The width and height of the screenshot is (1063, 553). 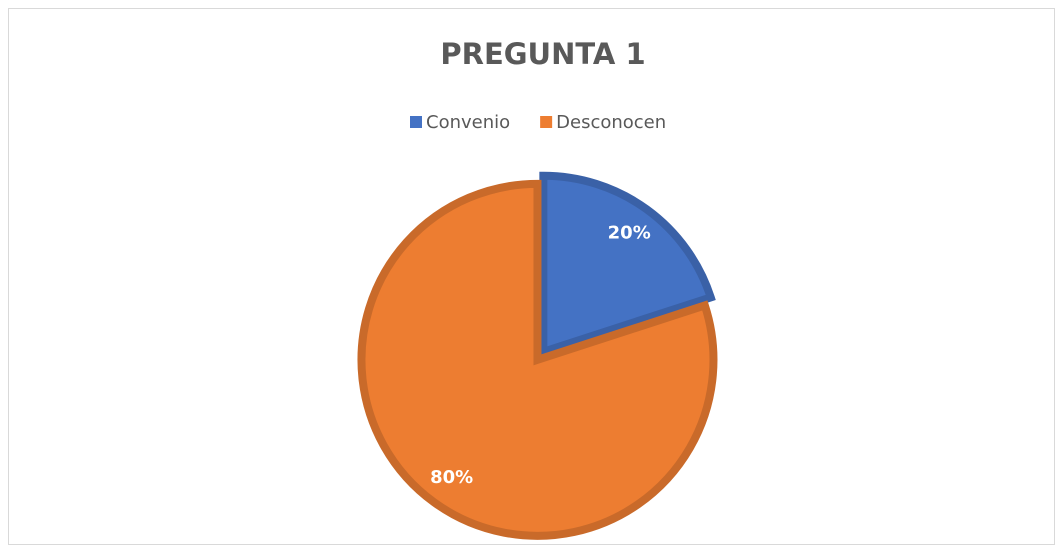 What do you see at coordinates (542, 54) in the screenshot?
I see `chart-title: PREGUNTA 1` at bounding box center [542, 54].